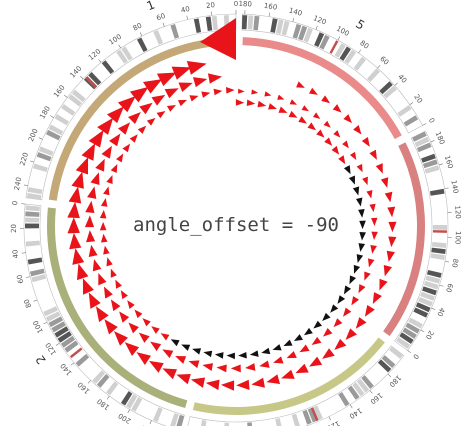  What do you see at coordinates (360, 25) in the screenshot?
I see `chromosome-label: 5` at bounding box center [360, 25].